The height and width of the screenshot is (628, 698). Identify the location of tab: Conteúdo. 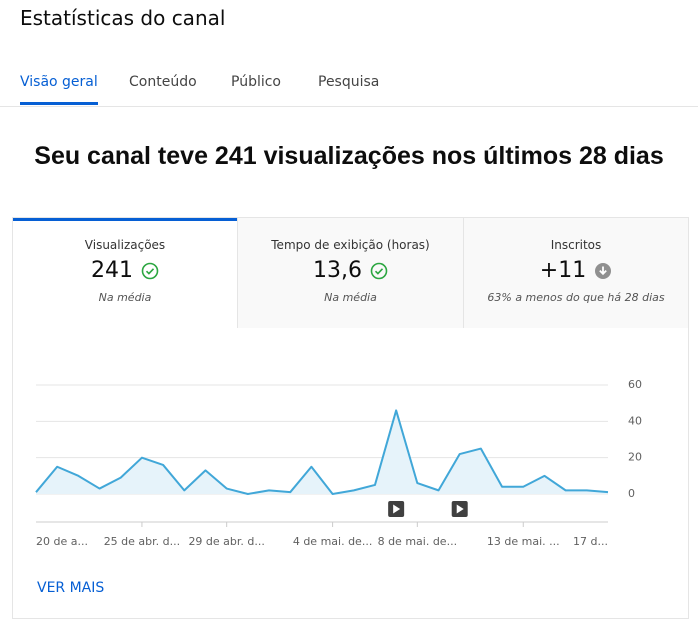
(163, 82).